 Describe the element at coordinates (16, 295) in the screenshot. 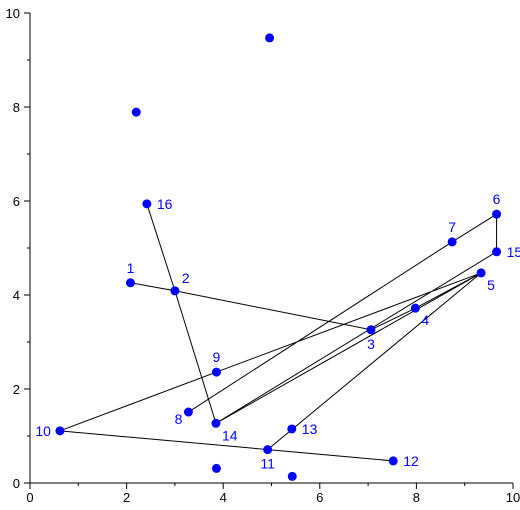

I see `y-tick-label: 4` at that location.